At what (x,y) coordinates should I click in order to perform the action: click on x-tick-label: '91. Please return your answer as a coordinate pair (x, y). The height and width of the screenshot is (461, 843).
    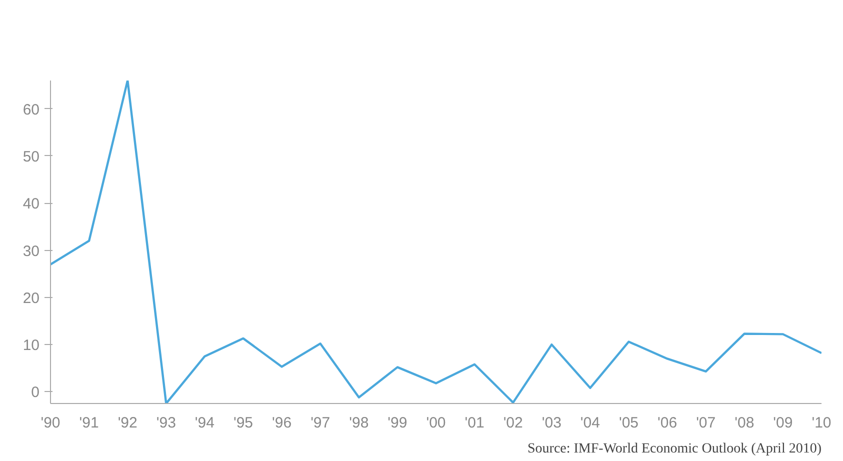
    Looking at the image, I should click on (89, 423).